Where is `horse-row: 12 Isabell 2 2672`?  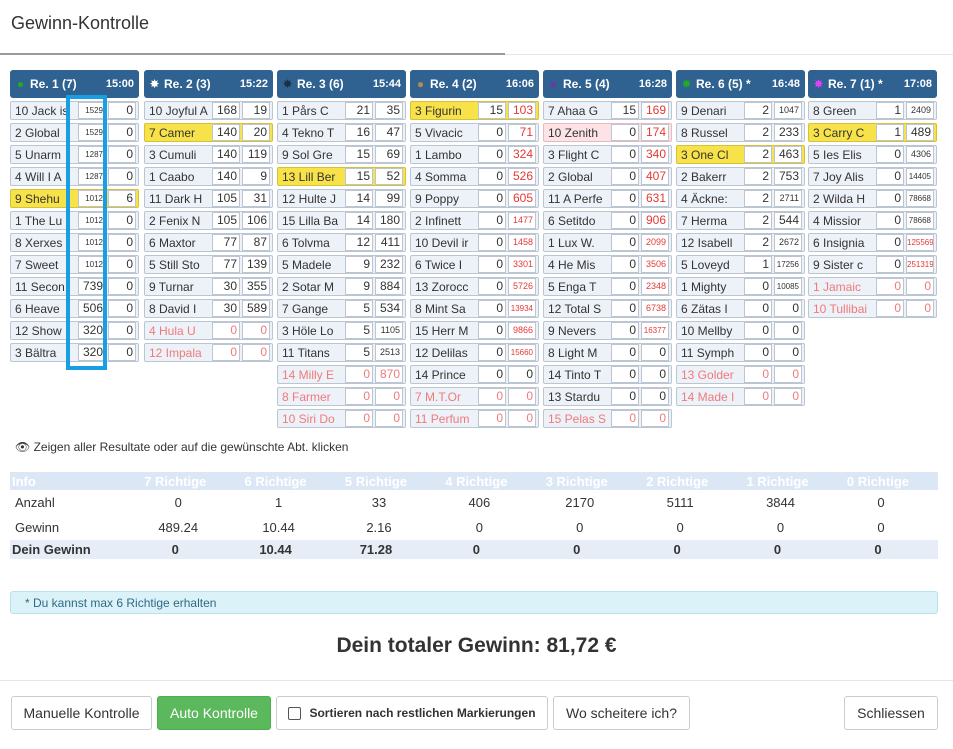 horse-row: 12 Isabell 2 2672 is located at coordinates (740, 242).